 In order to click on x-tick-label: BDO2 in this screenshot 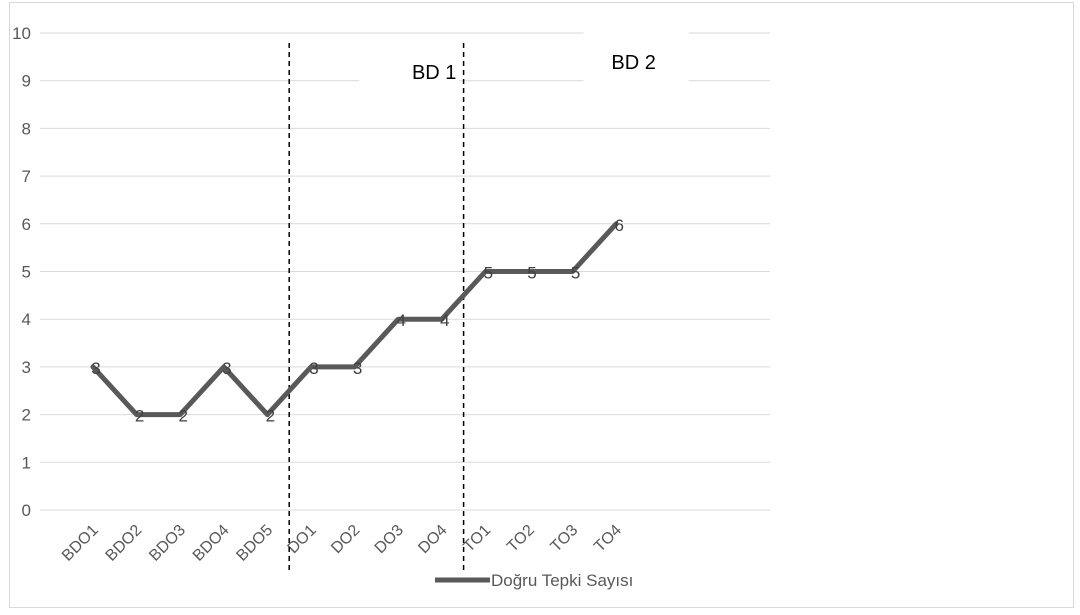, I will do `click(124, 543)`.